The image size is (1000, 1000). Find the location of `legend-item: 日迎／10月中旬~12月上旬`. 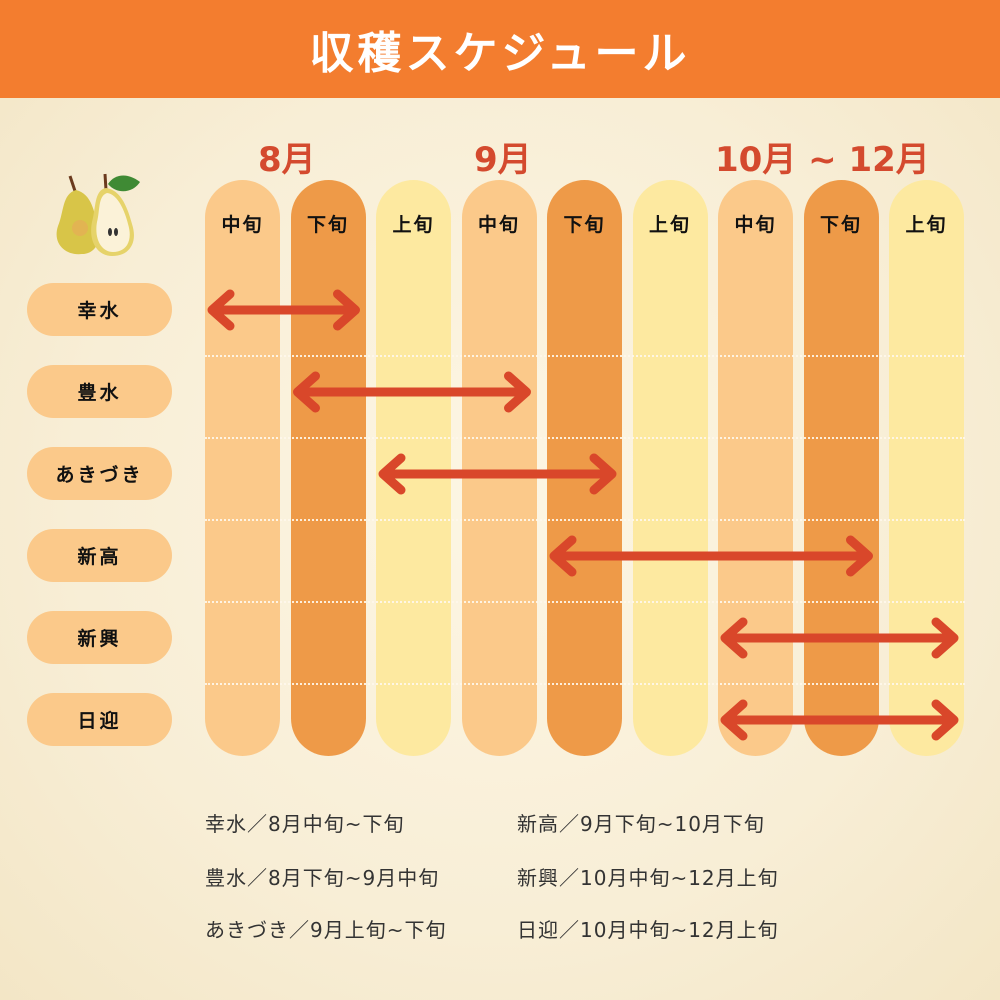

legend-item: 日迎／10月中旬~12月上旬 is located at coordinates (648, 930).